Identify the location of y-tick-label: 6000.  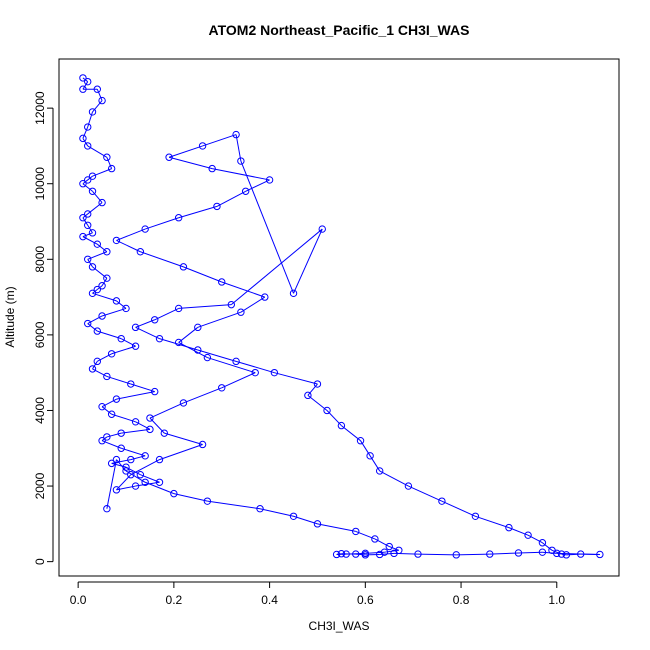
(40, 334).